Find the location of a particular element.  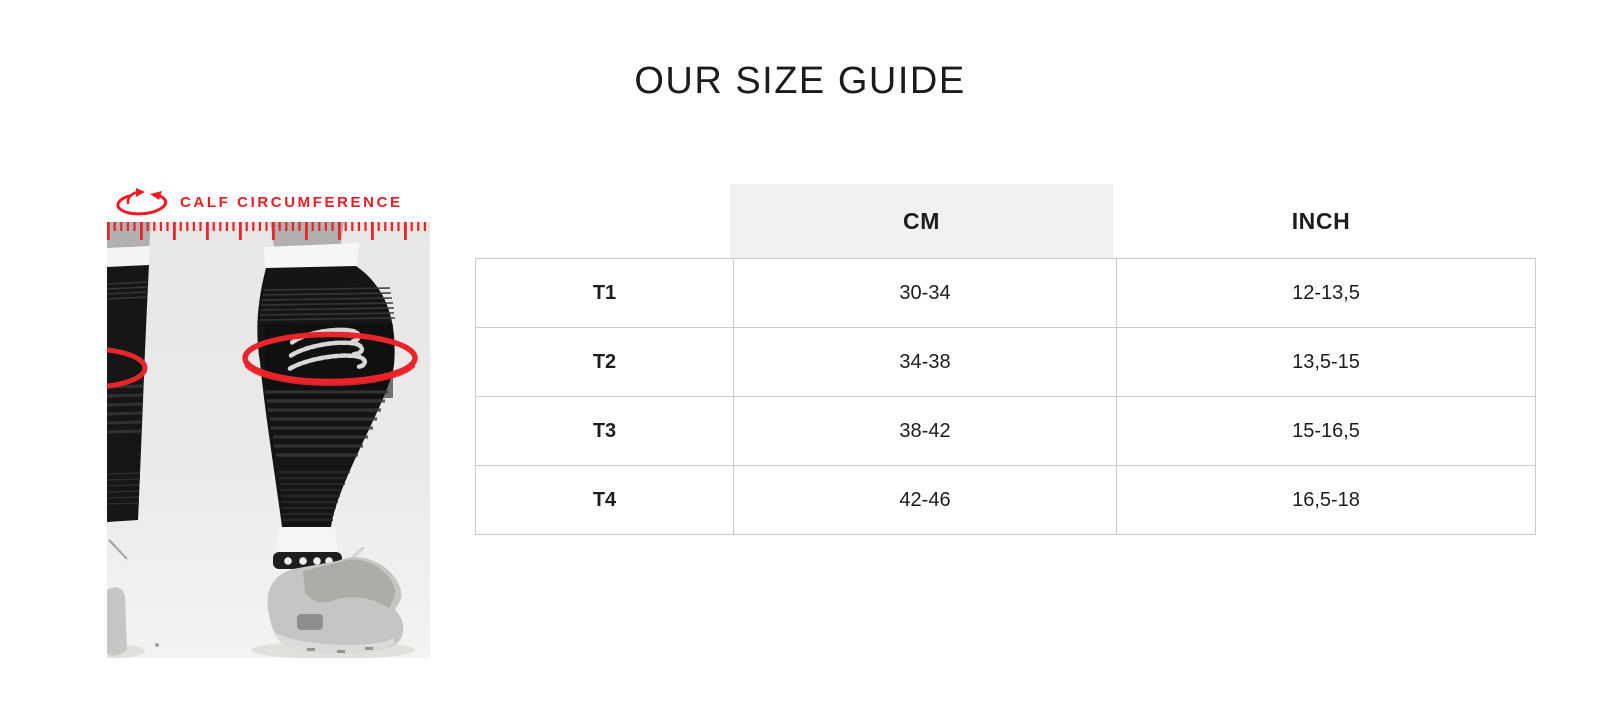

left-measure-ellipse is located at coordinates (127, 368).